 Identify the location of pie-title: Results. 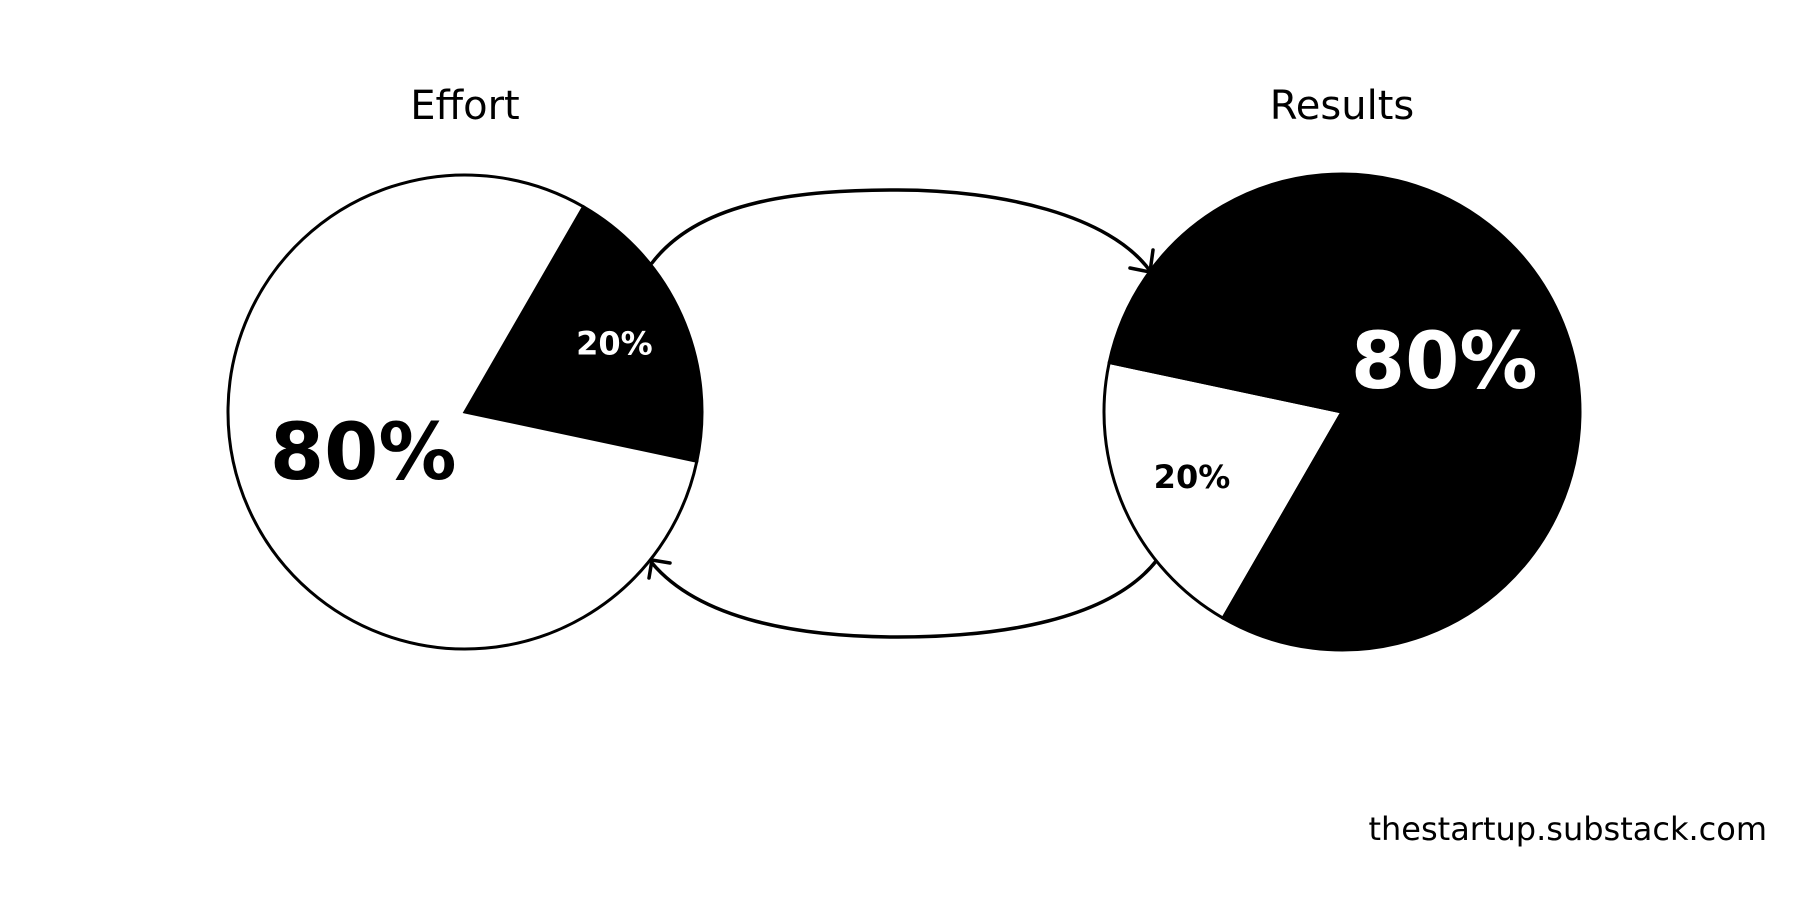
(1342, 106).